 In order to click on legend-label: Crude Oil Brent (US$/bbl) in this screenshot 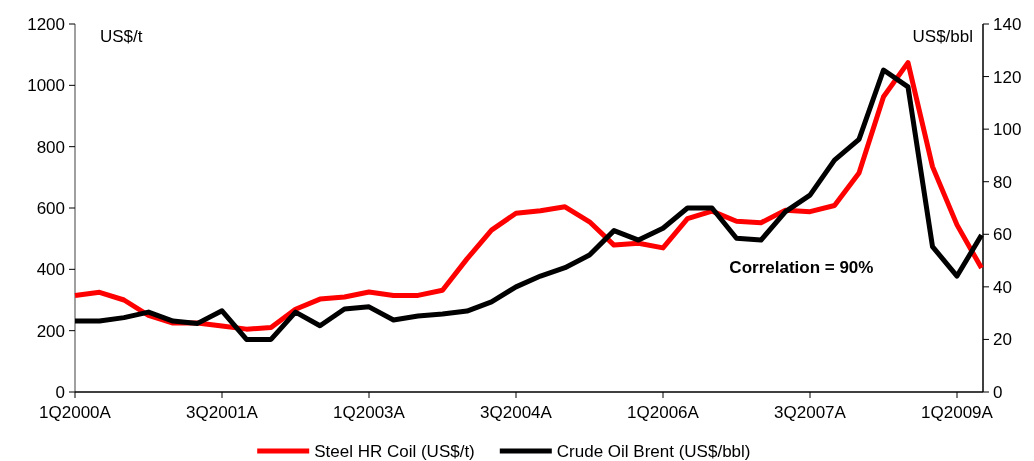, I will do `click(653, 451)`.